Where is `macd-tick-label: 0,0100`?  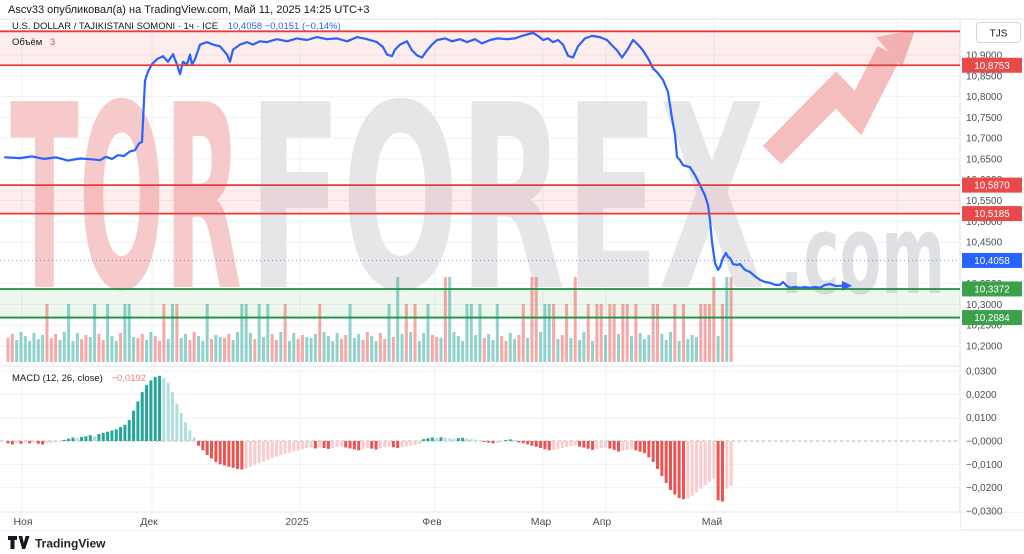
macd-tick-label: 0,0100 is located at coordinates (981, 418).